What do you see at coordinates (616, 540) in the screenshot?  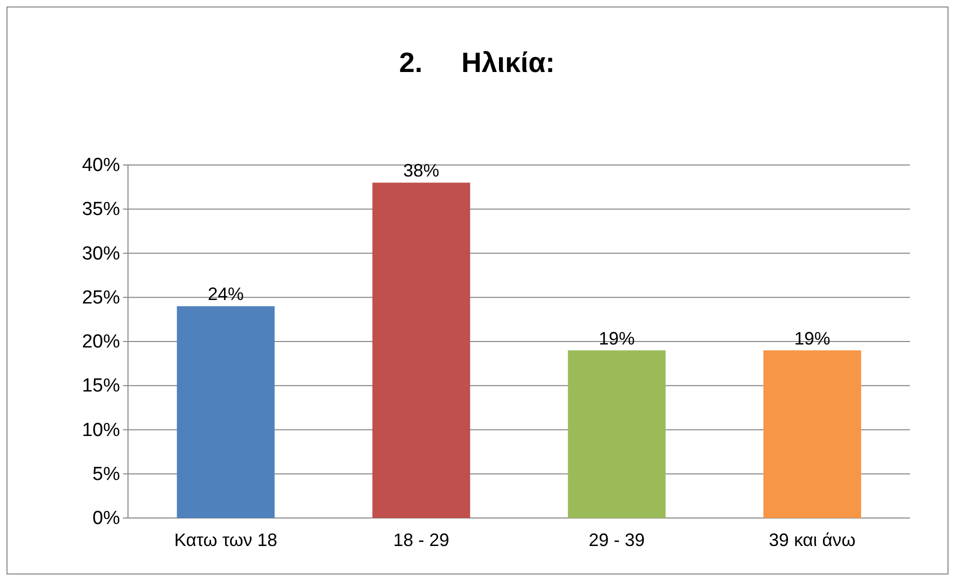 I see `x-tick-label: 29 - 39` at bounding box center [616, 540].